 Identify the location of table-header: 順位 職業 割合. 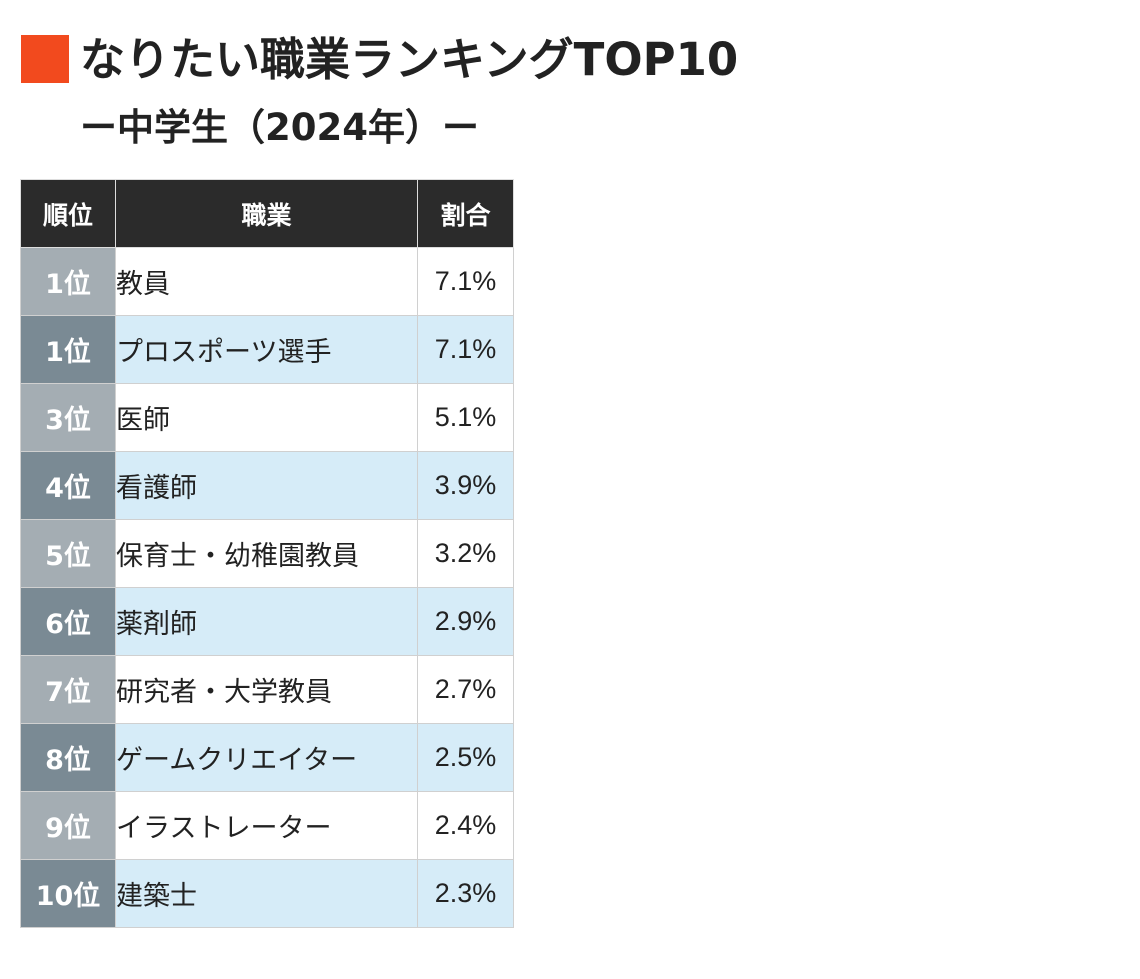
(267, 213).